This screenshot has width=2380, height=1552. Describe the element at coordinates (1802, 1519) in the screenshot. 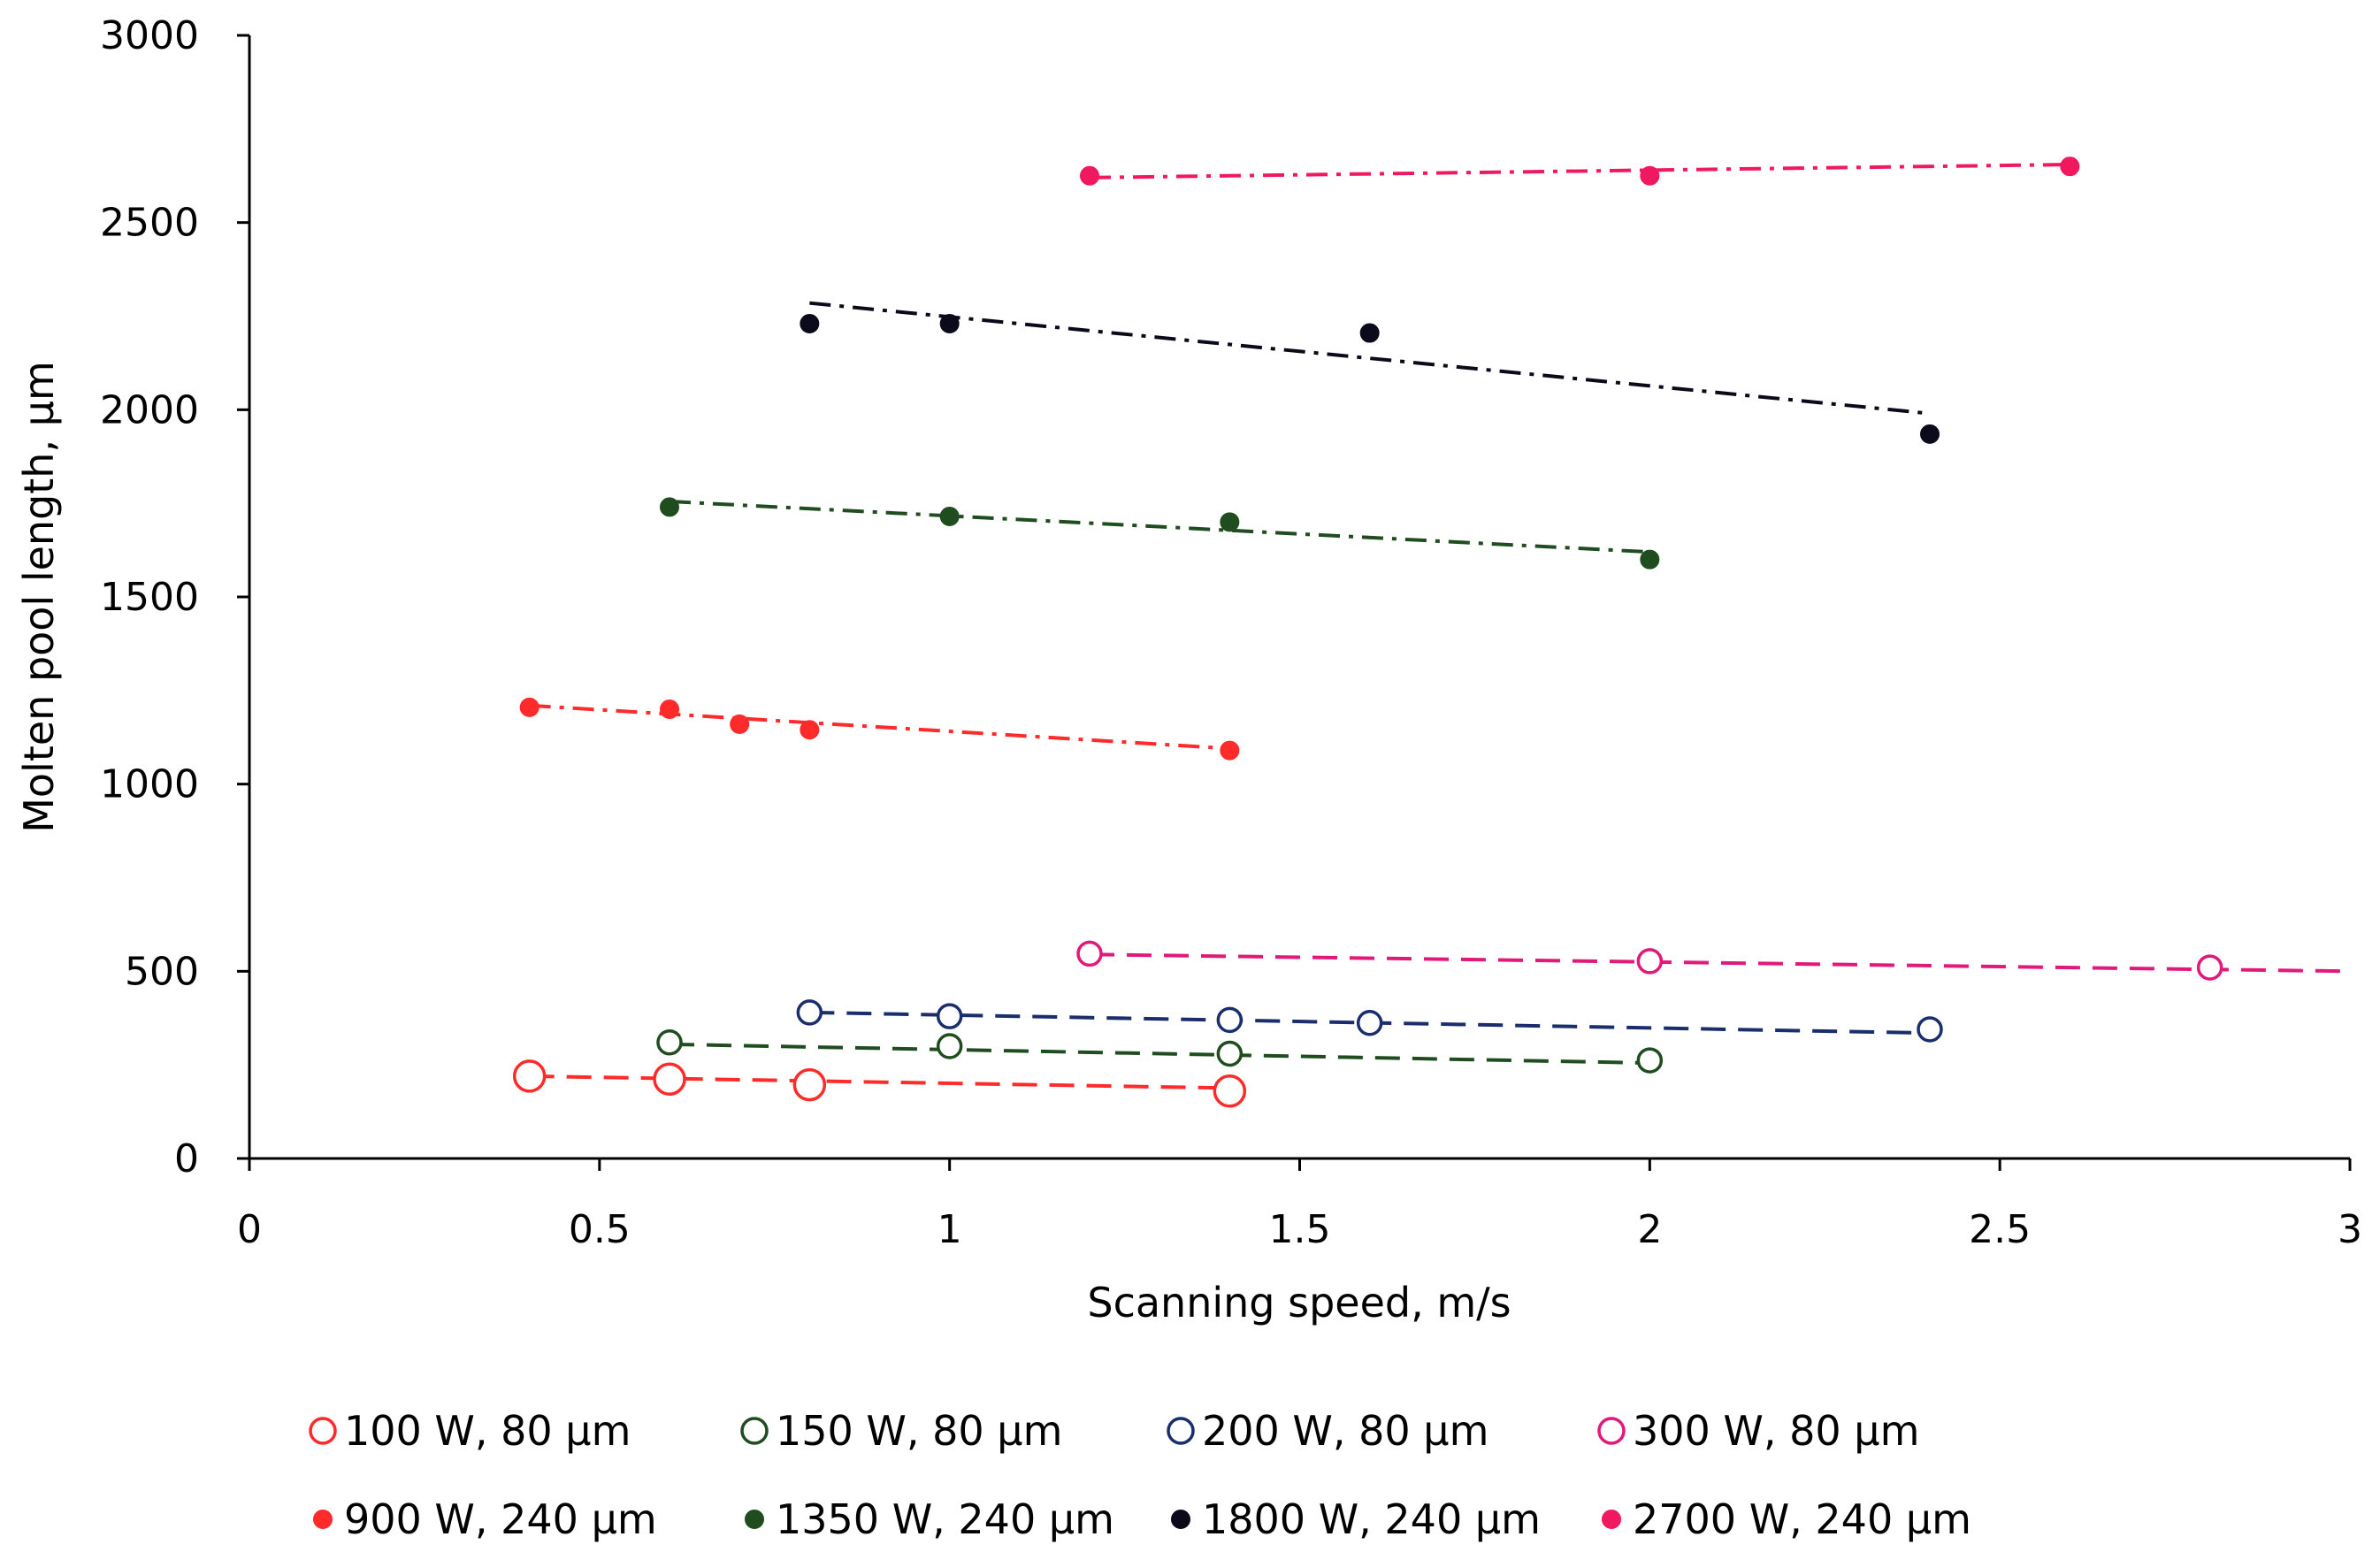

I see `legend-label: 2700 W, 240 µm` at that location.